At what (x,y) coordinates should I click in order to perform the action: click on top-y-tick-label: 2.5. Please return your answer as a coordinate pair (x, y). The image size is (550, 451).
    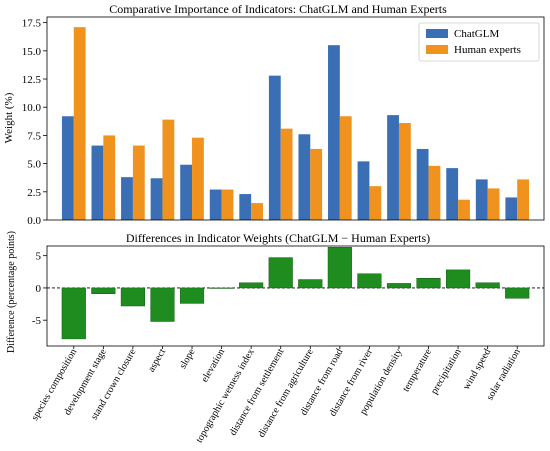
    Looking at the image, I should click on (34, 193).